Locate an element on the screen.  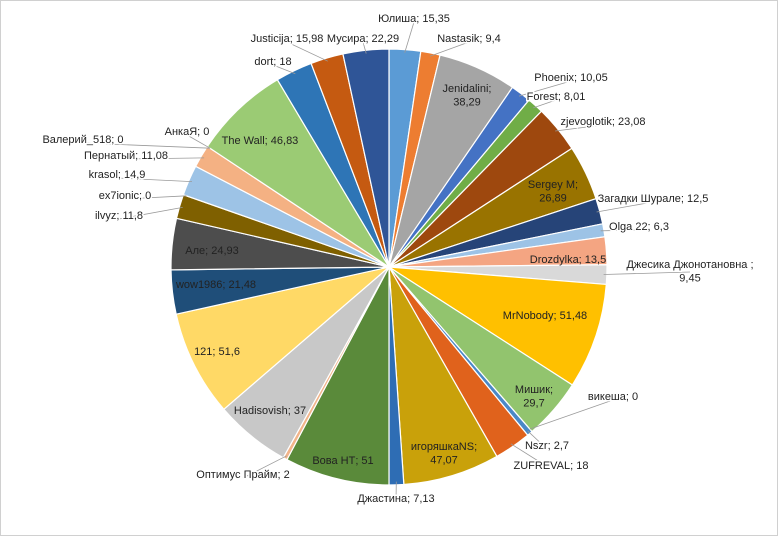
leader-line-krasol is located at coordinates (154, 179).